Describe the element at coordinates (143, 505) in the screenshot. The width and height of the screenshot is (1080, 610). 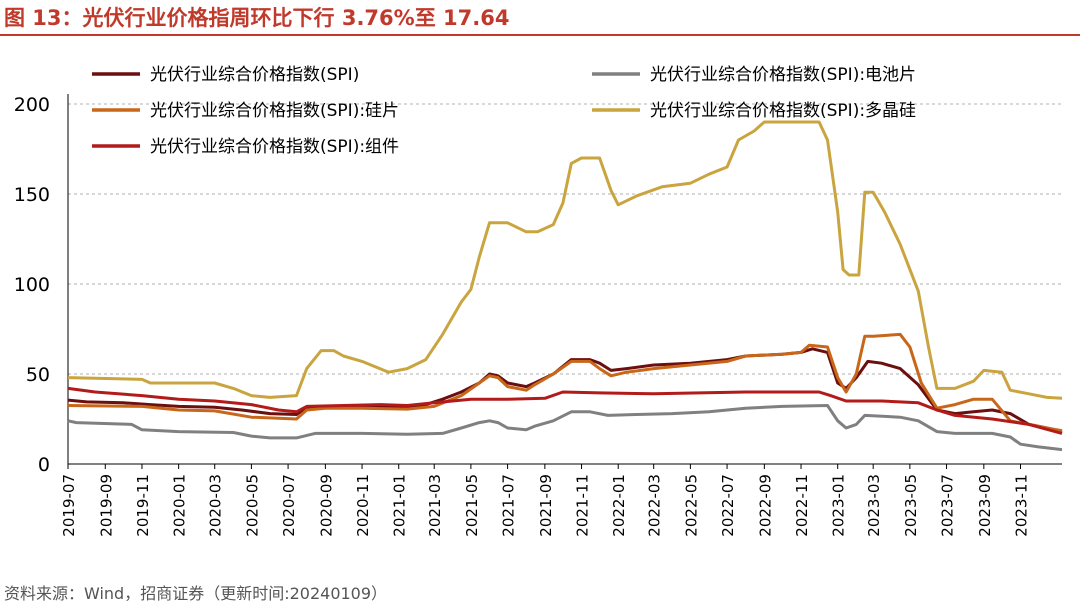
I see `x-tick-label: 2019-11` at that location.